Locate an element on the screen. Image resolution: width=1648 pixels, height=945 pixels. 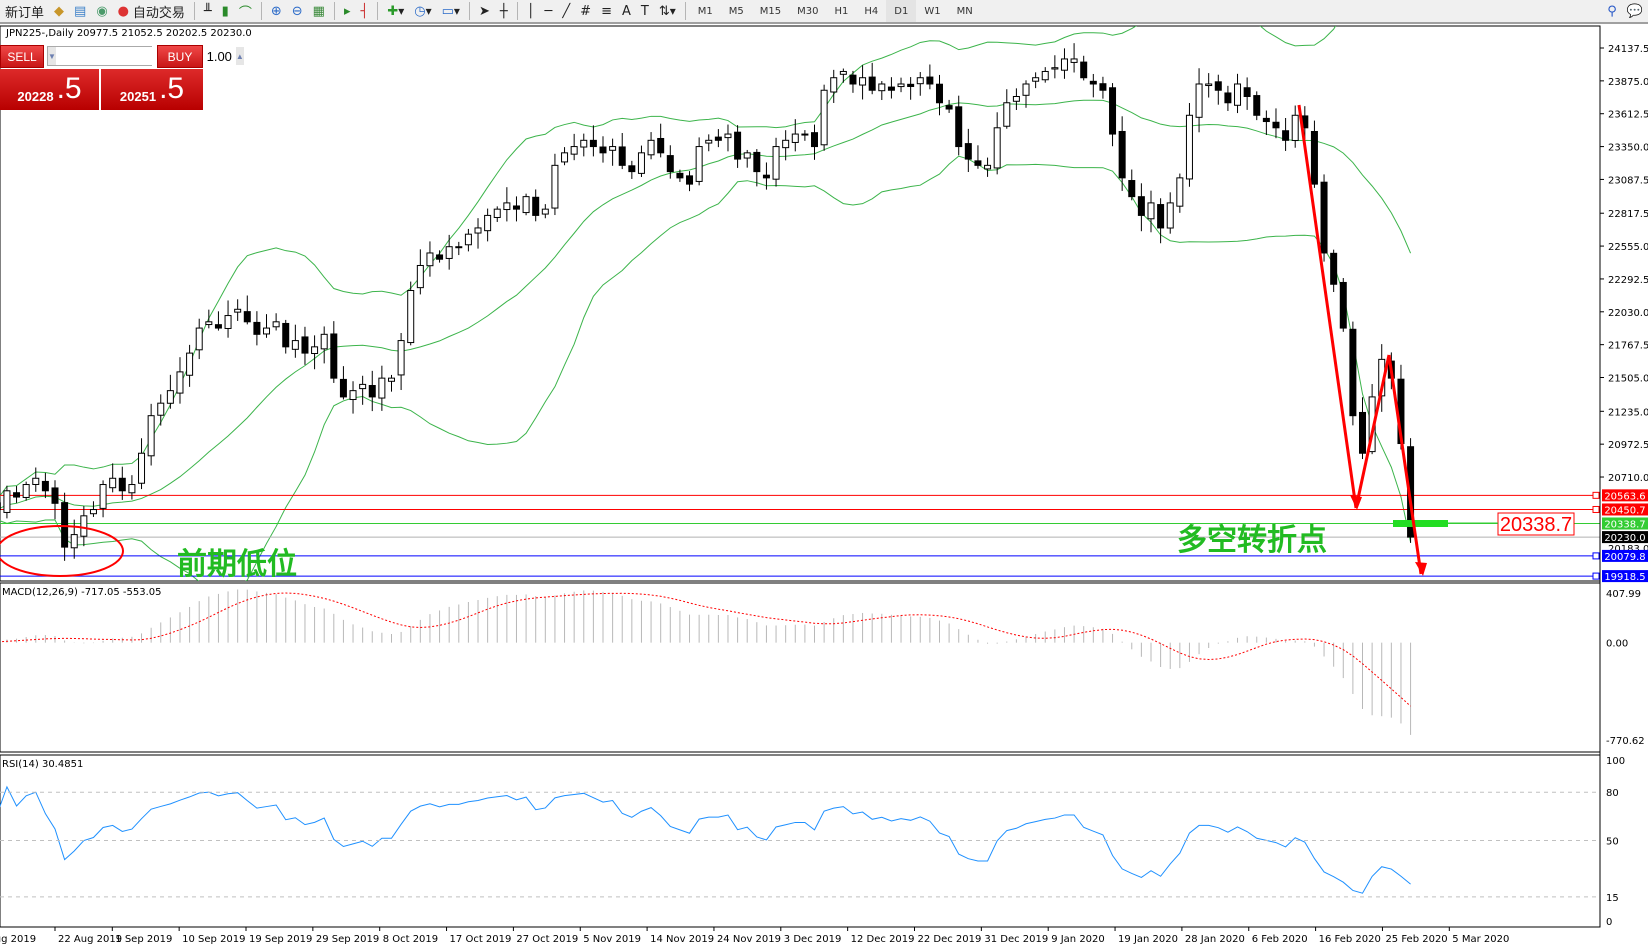
buy-price: 20251.5 is located at coordinates (152, 89).